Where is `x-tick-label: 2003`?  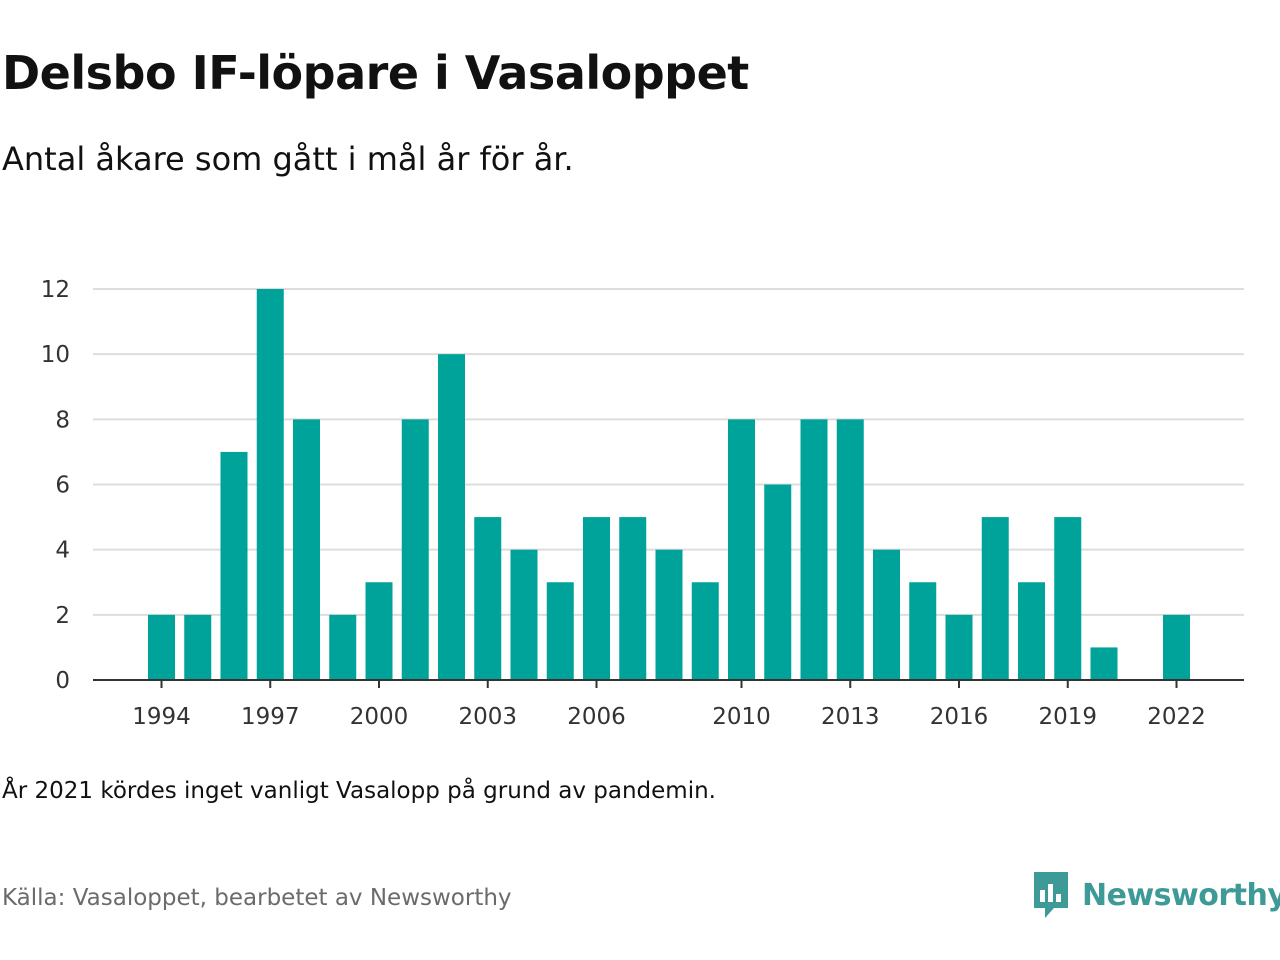 x-tick-label: 2003 is located at coordinates (487, 717).